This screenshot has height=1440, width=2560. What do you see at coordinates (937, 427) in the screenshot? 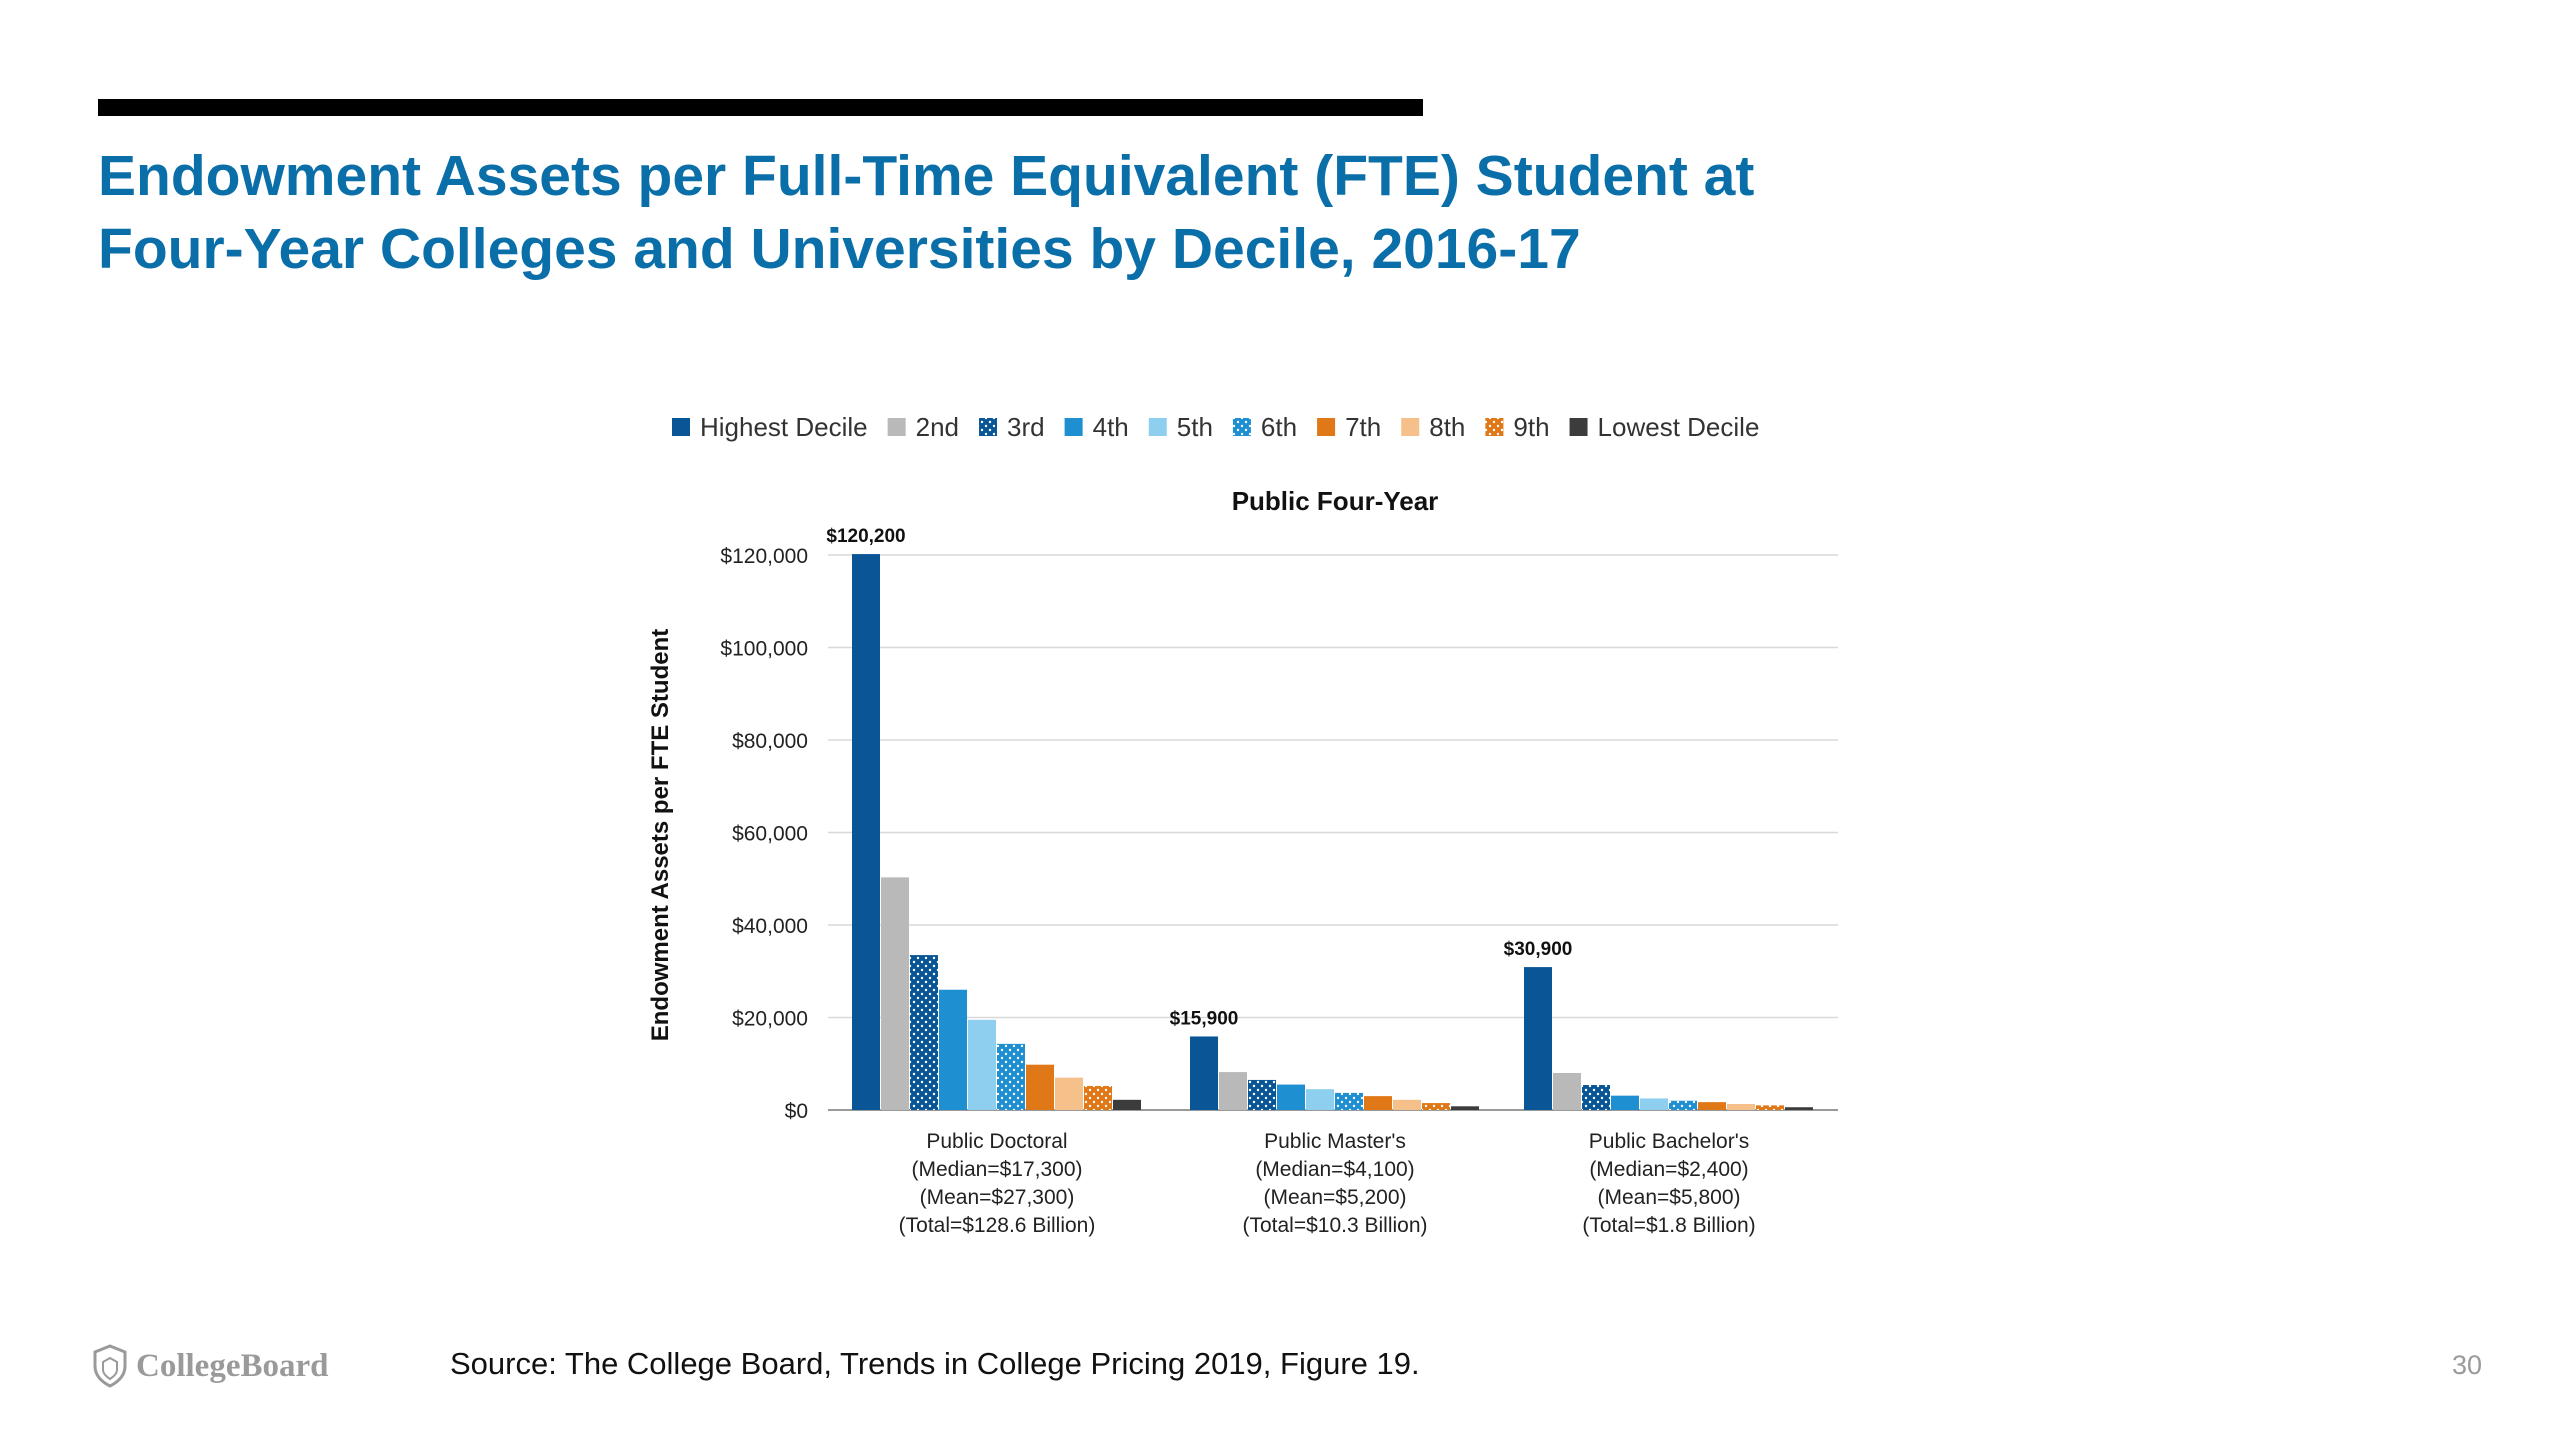
I see `legend-label: 2nd` at bounding box center [937, 427].